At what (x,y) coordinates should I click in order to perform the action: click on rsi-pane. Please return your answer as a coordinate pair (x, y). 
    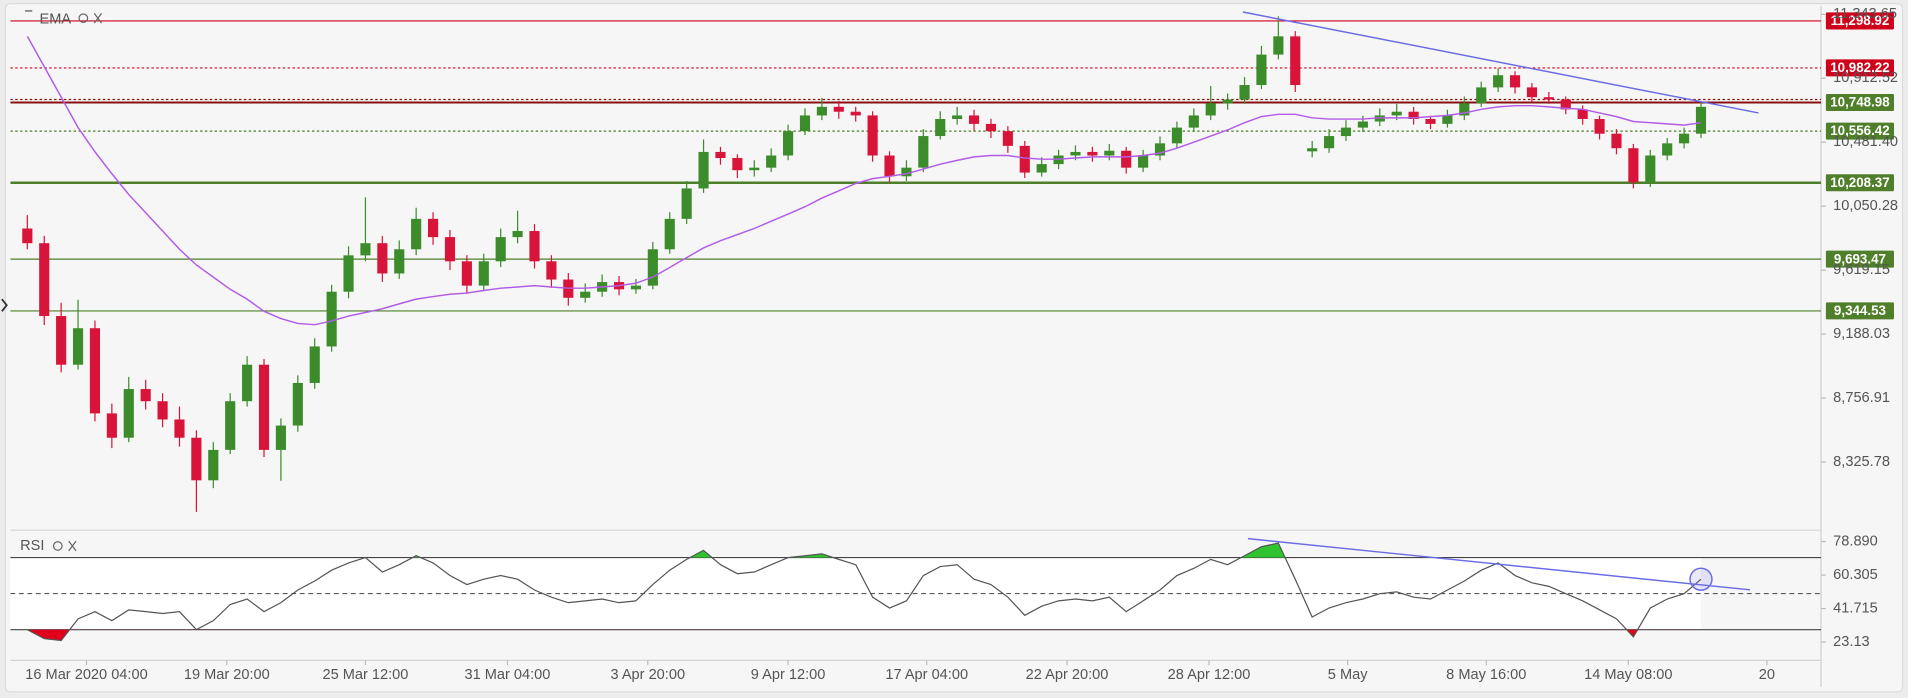
    Looking at the image, I should click on (916, 589).